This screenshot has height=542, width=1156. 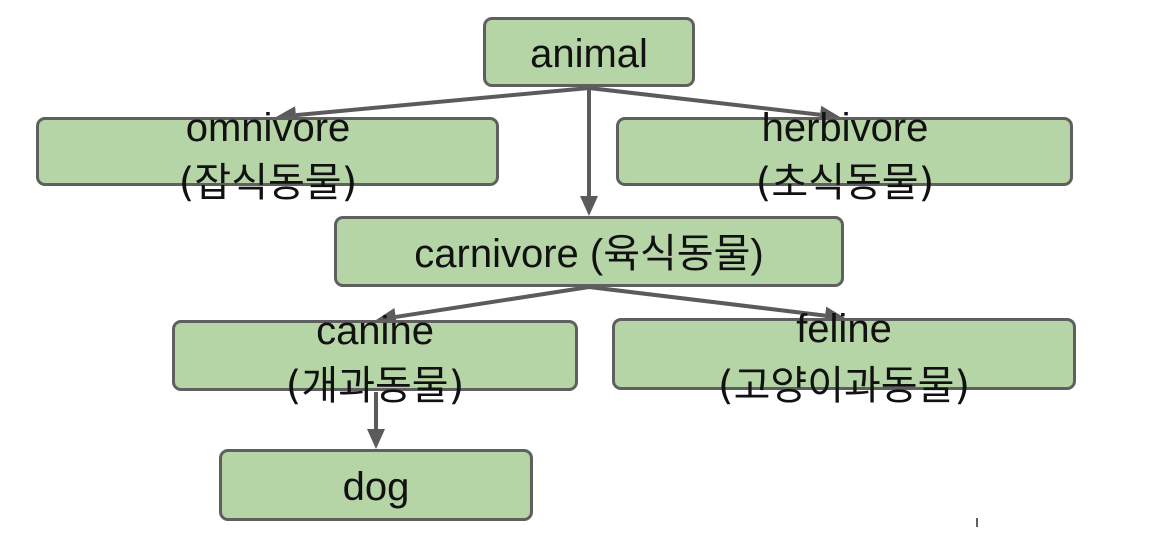 I want to click on node-herbivore, so click(x=844, y=151).